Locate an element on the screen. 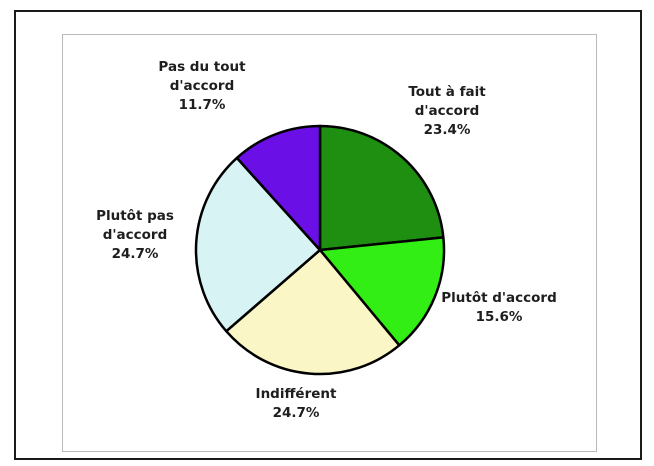 Image resolution: width=654 pixels, height=466 pixels. slice-percent-plutot-pas-d-accord: 24.7% is located at coordinates (135, 254).